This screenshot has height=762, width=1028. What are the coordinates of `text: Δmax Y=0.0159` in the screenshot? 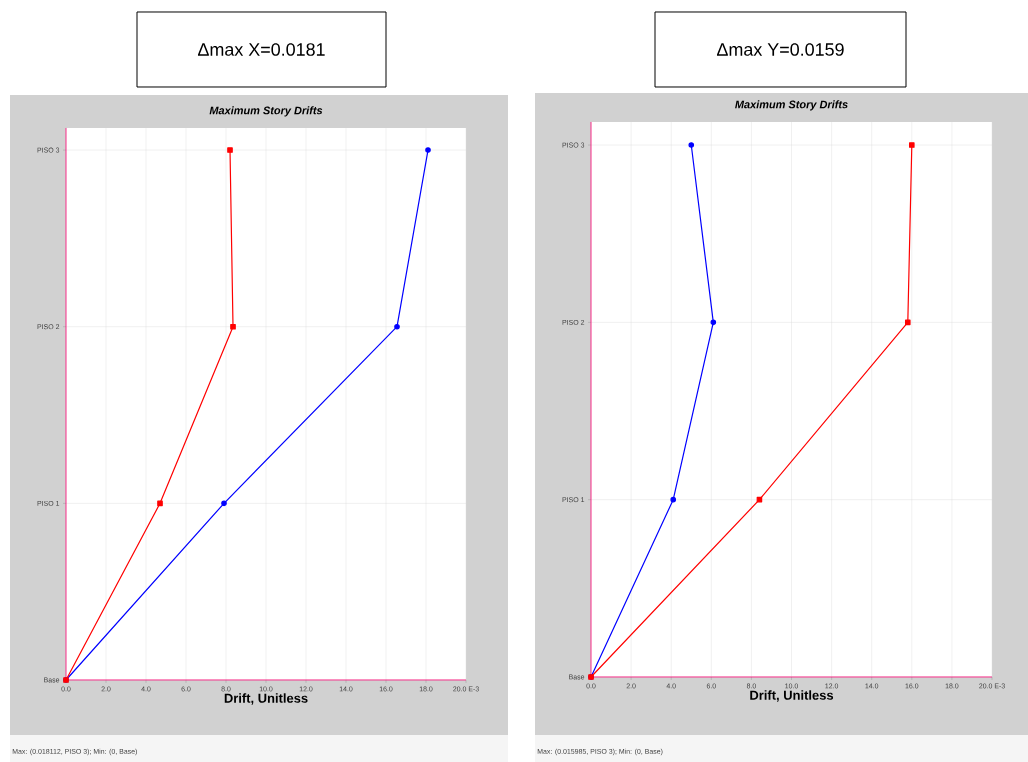 It's located at (780, 49).